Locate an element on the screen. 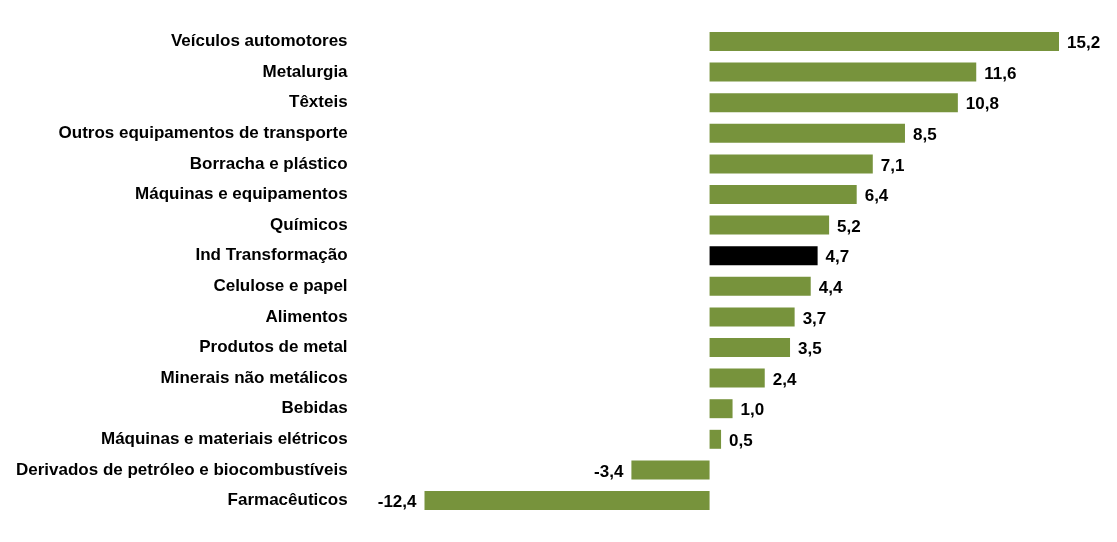  data-label: 4,4 is located at coordinates (830, 287).